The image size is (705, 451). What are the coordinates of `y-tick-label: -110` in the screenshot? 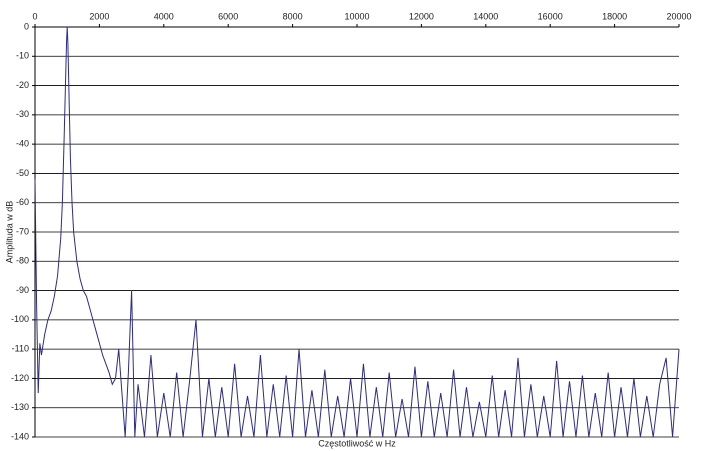 It's located at (20, 349).